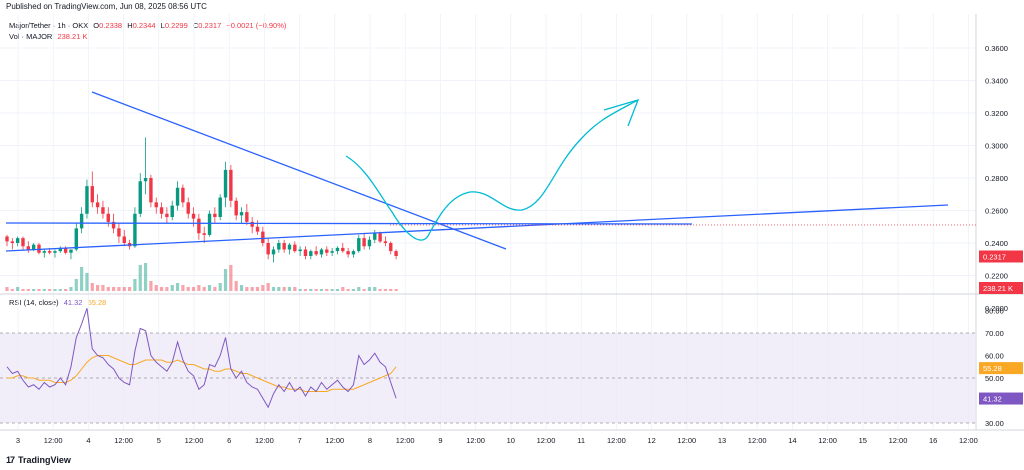  I want to click on arrow-head, so click(621, 113).